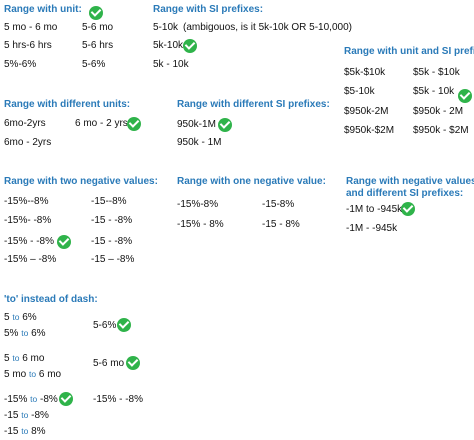 Image resolution: width=474 pixels, height=440 pixels. I want to click on example-value: -15% - 8%, so click(200, 224).